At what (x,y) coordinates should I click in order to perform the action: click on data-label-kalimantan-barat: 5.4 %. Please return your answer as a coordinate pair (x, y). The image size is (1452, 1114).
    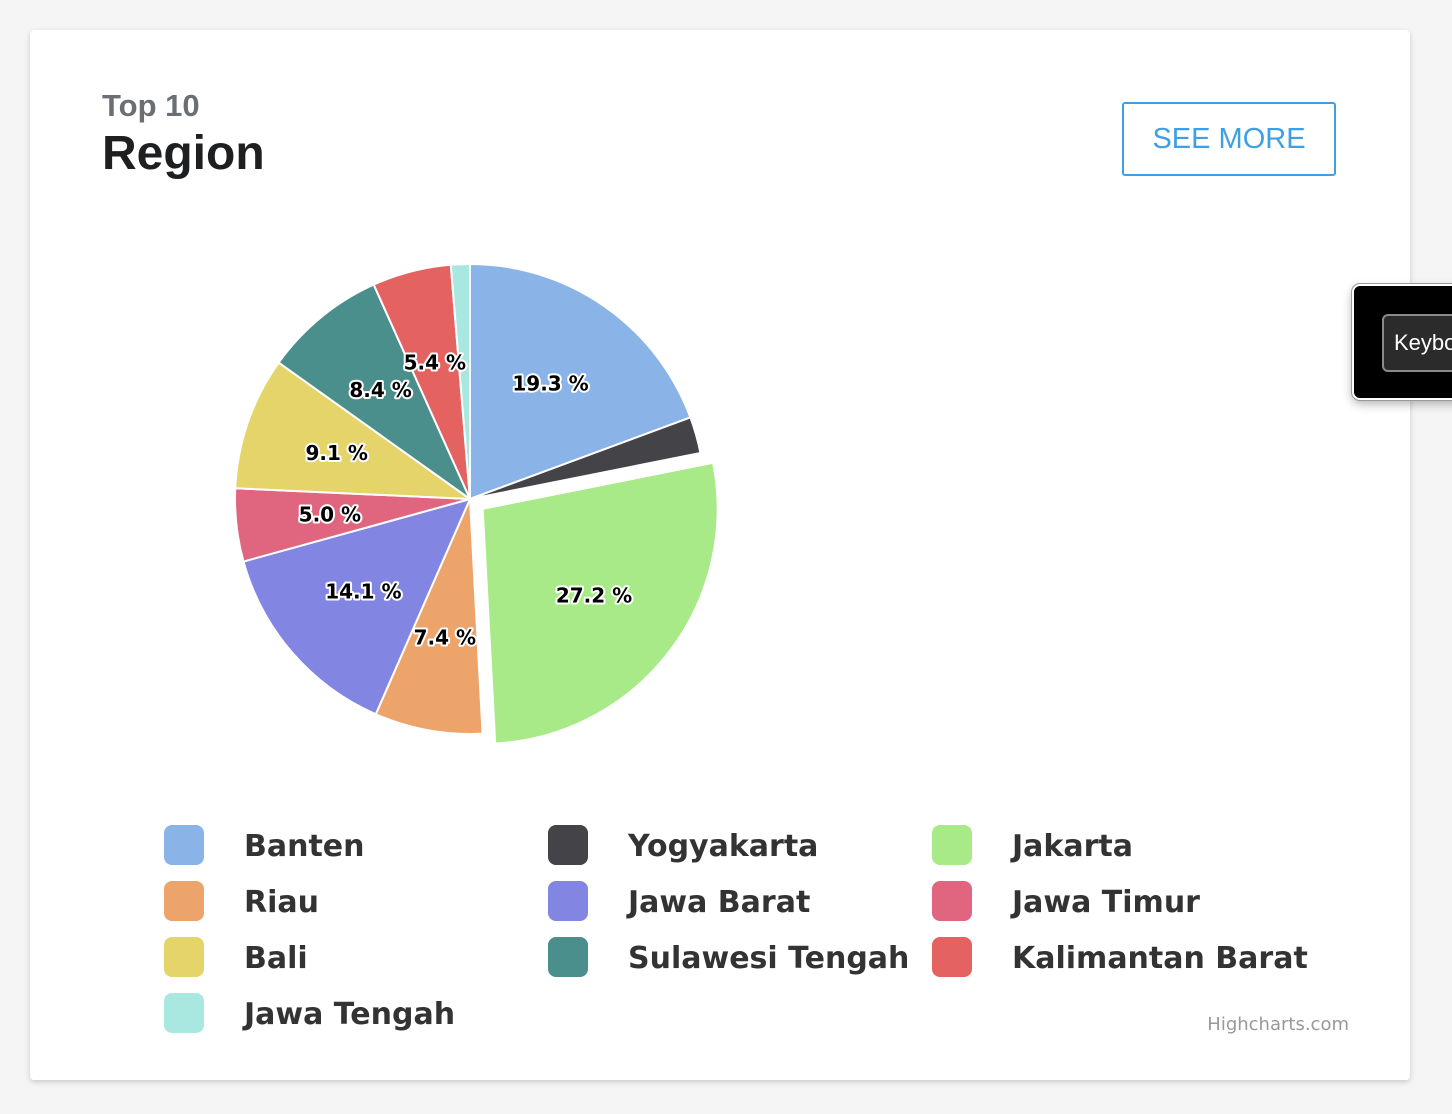
    Looking at the image, I should click on (435, 362).